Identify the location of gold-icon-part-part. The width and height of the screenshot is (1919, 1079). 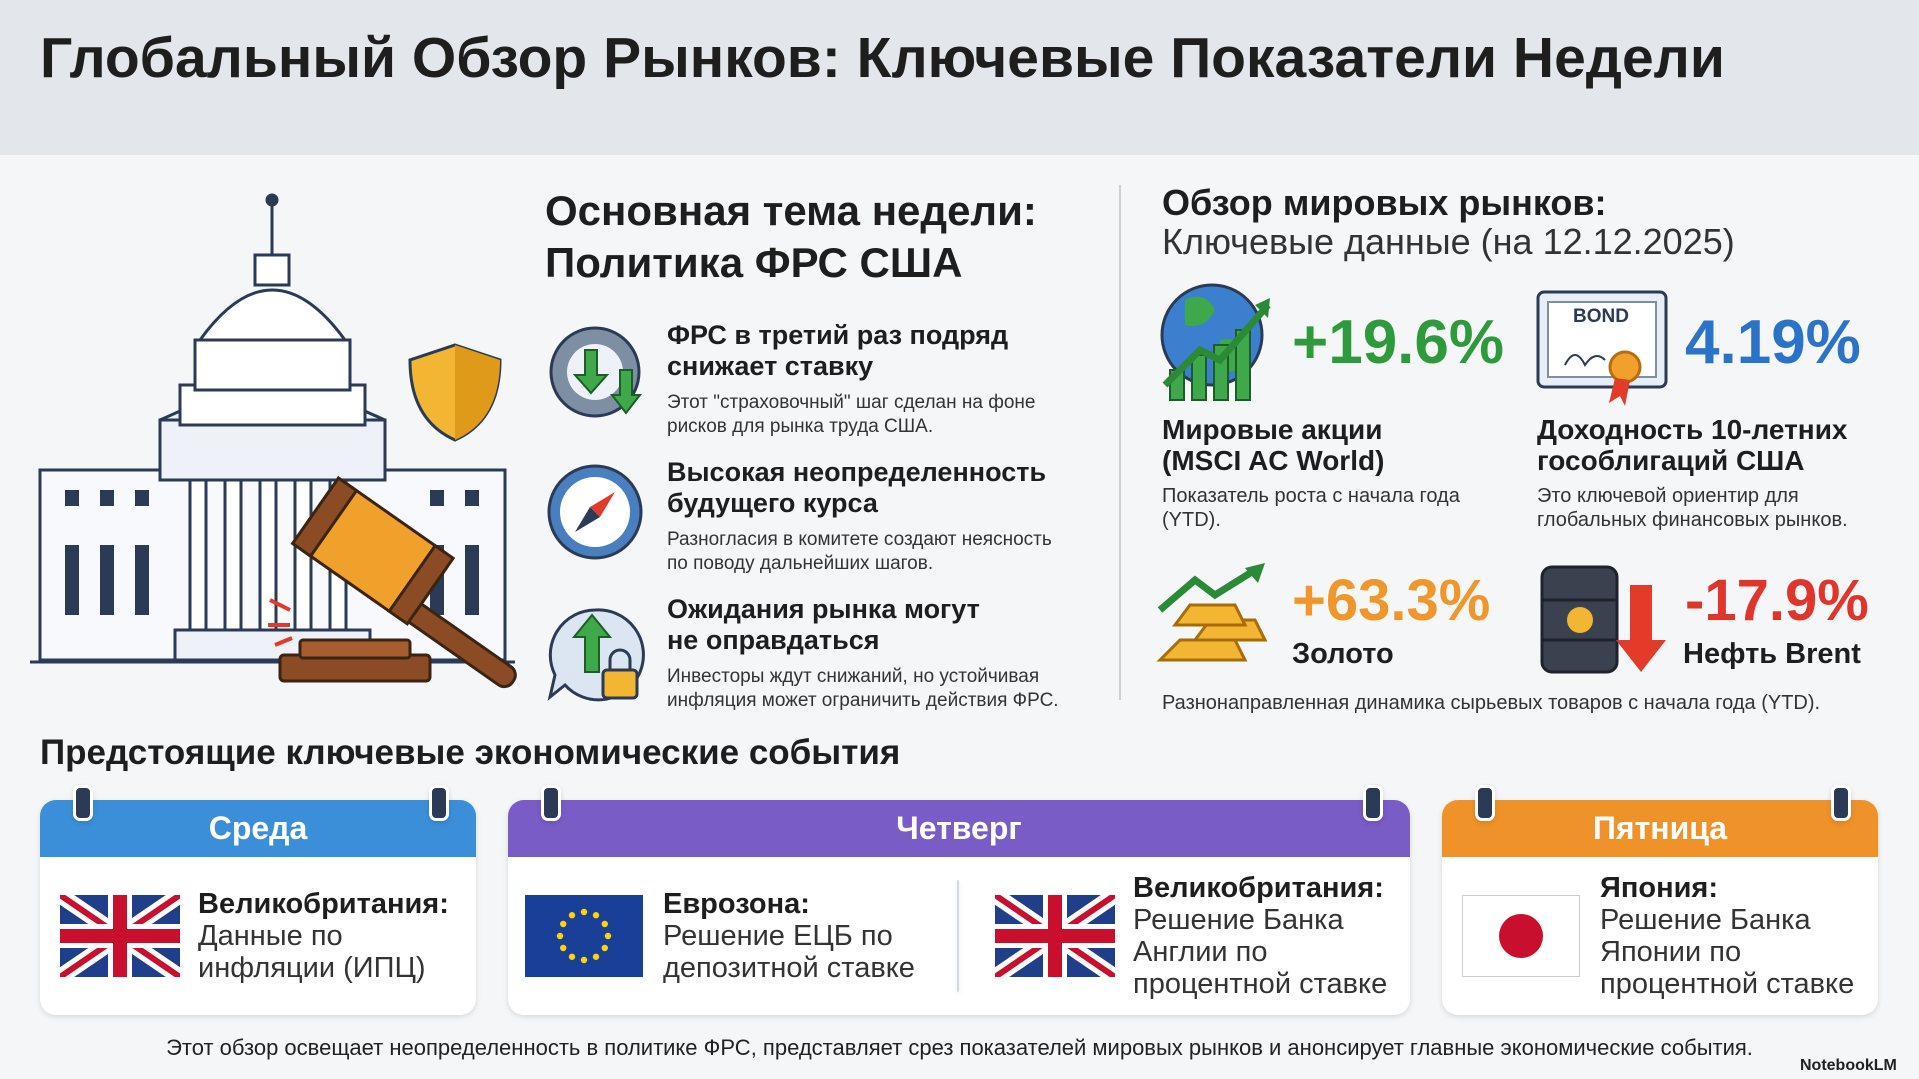
(1210, 615).